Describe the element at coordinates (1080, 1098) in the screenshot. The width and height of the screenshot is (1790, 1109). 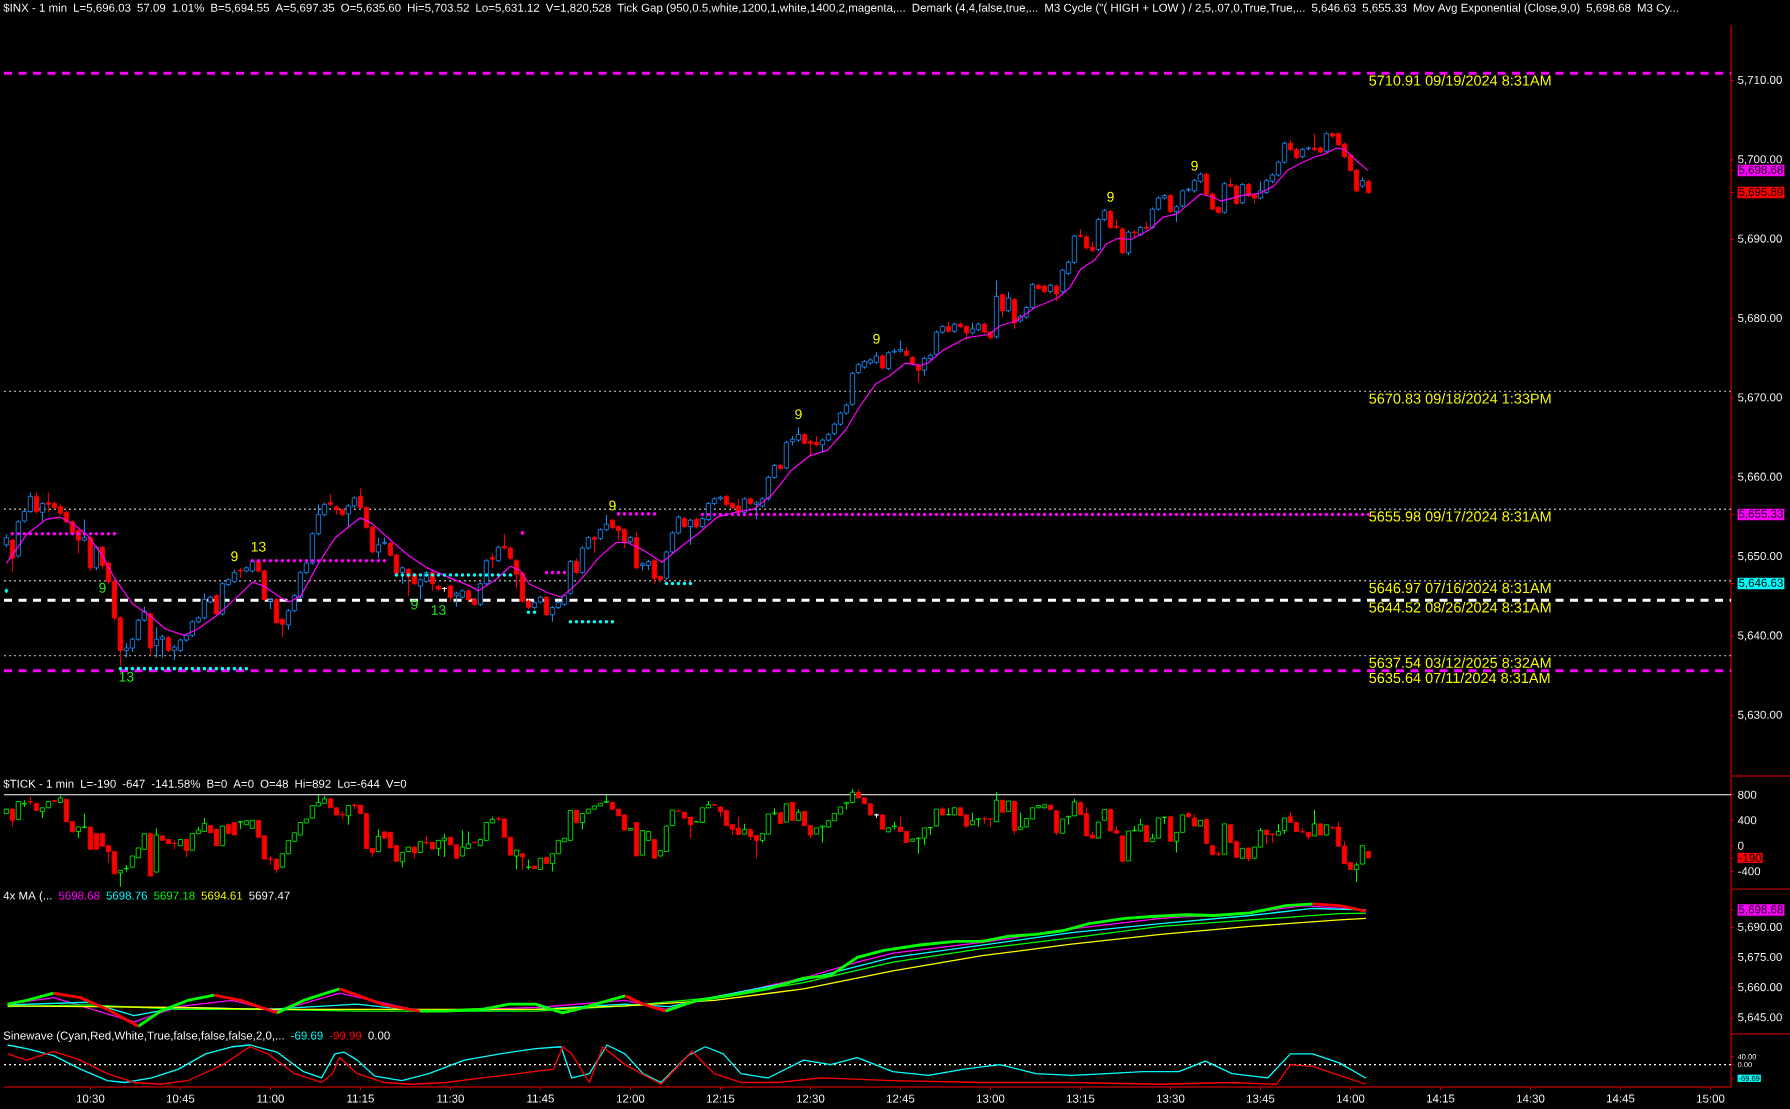
I see `x-tick-label: 13:15` at that location.